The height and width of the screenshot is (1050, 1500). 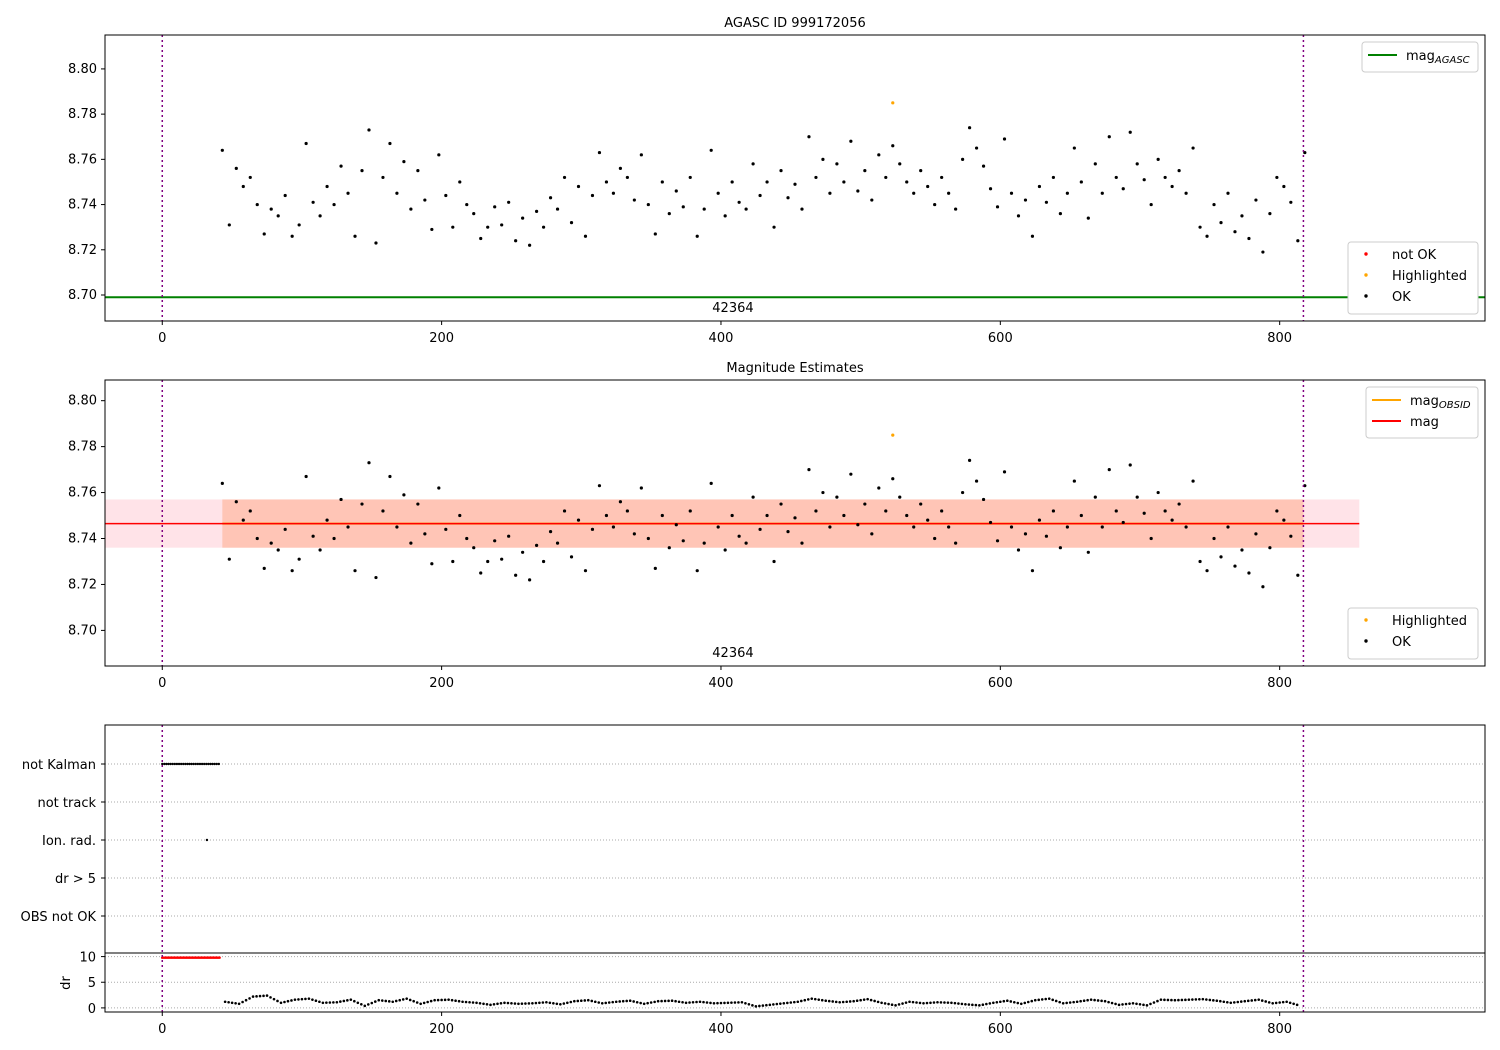 I want to click on y-tick-label: 8.78, so click(x=82, y=447).